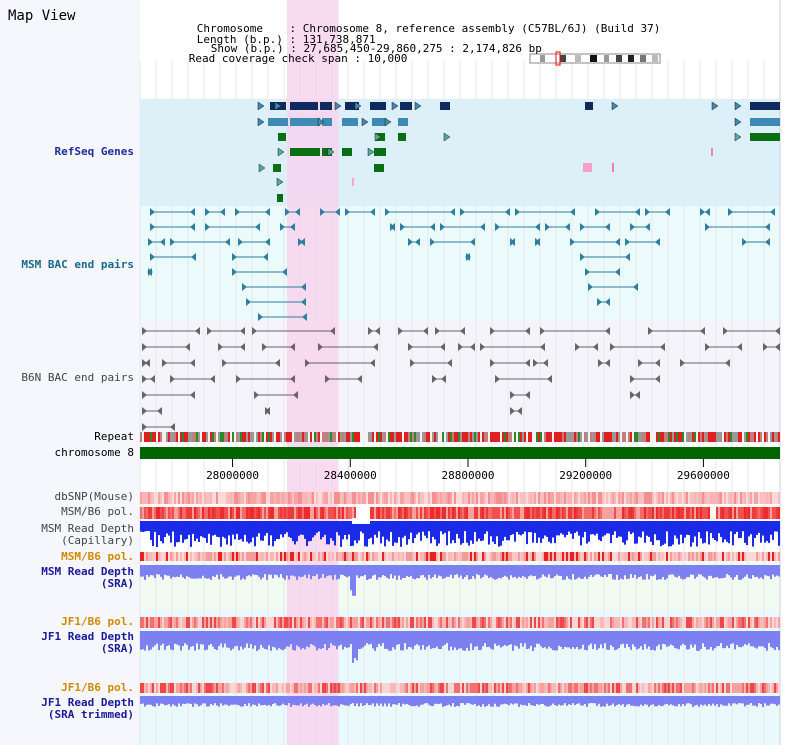 This screenshot has height=745, width=800. What do you see at coordinates (94, 151) in the screenshot?
I see `track-label-refseq: RefSeq Genes` at bounding box center [94, 151].